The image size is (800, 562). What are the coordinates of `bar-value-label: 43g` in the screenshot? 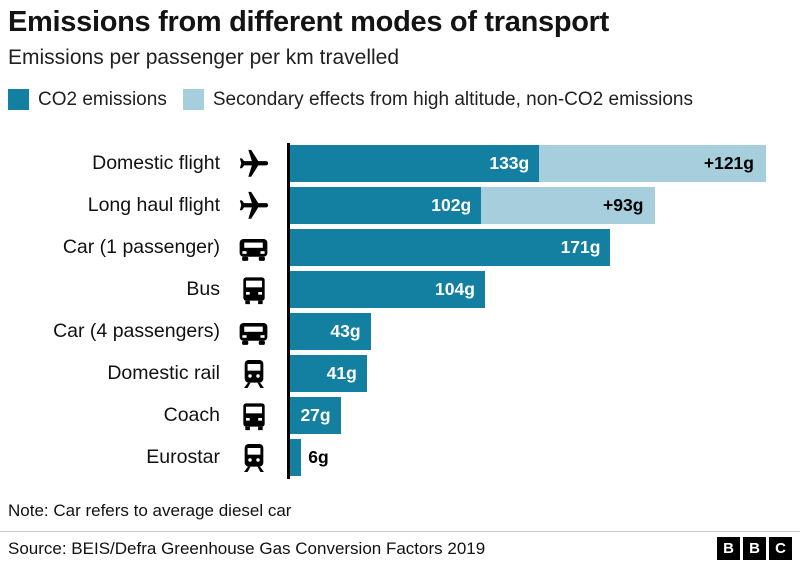 It's located at (345, 331).